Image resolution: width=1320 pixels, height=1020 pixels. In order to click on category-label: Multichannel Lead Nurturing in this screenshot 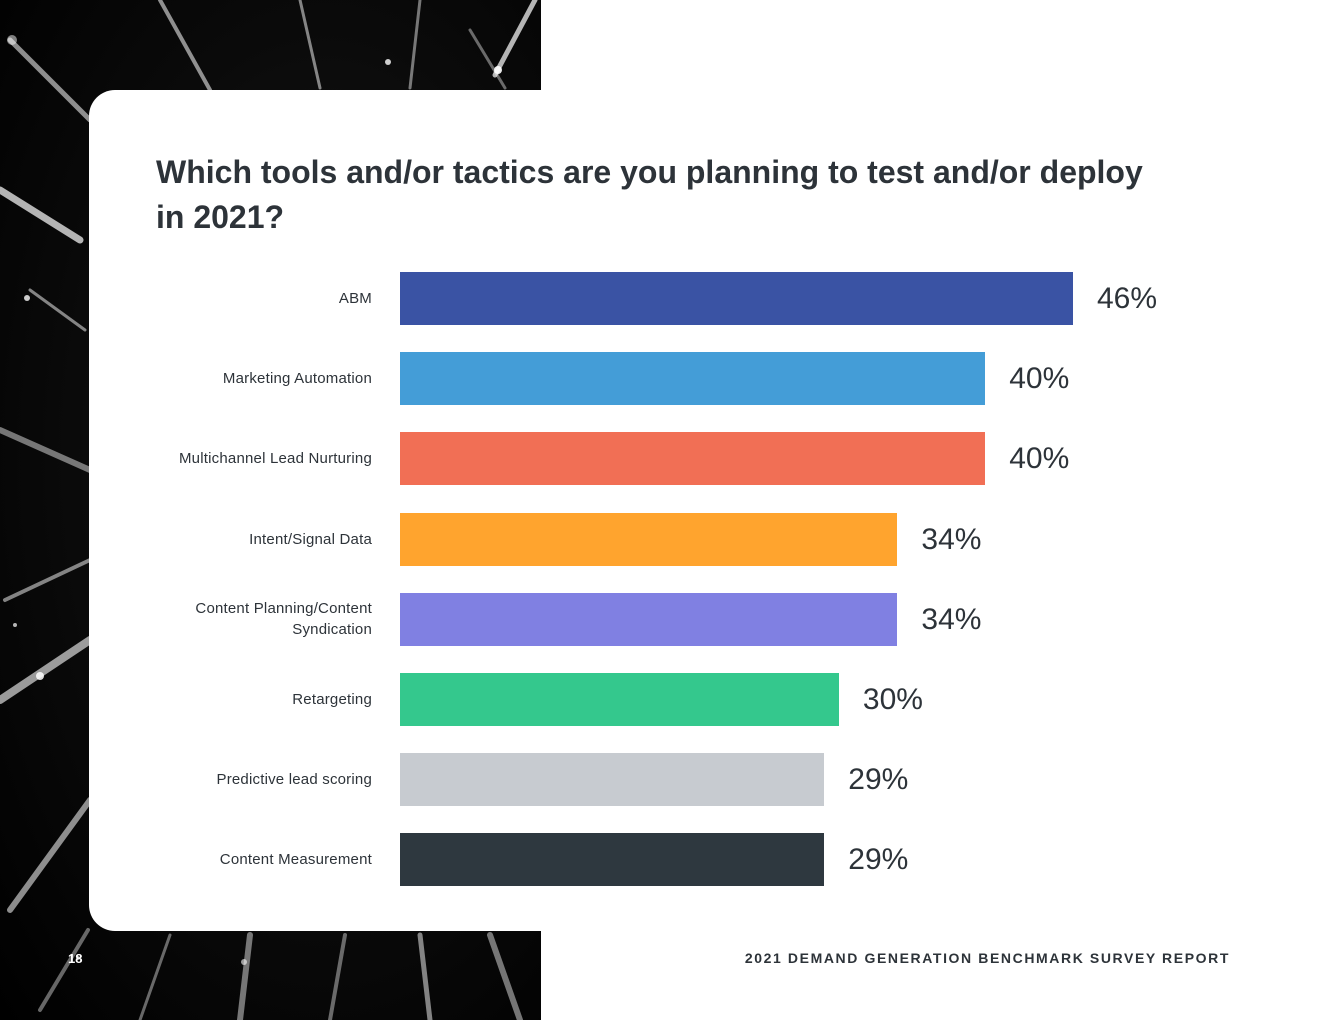, I will do `click(275, 459)`.